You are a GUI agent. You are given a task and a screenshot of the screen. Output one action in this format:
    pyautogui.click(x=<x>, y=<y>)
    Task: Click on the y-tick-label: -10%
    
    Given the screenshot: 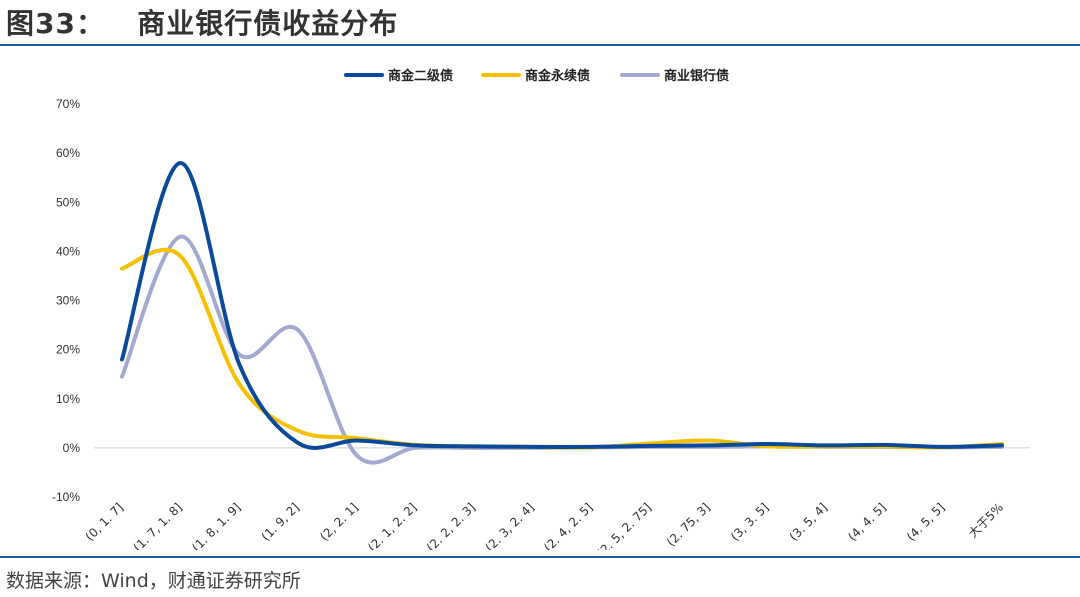 What is the action you would take?
    pyautogui.click(x=66, y=497)
    